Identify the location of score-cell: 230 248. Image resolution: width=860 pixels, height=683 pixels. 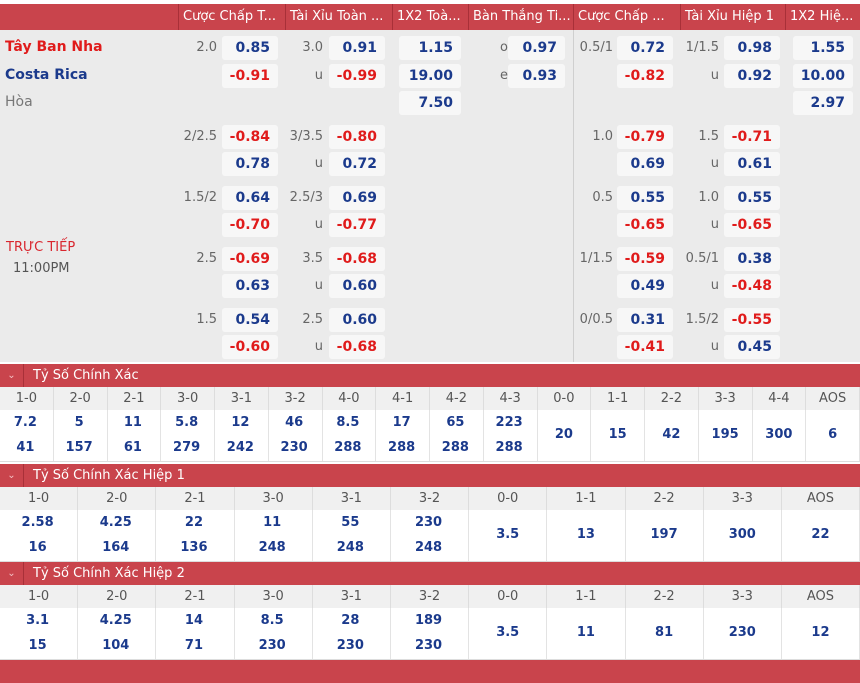
(430, 535).